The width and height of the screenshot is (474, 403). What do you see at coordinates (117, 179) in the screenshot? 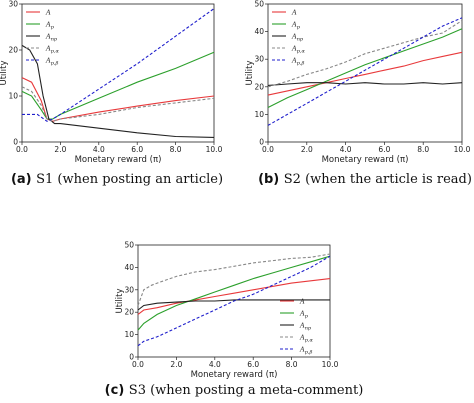
I see `panel-caption: (a) S1 (when posting an article)` at bounding box center [117, 179].